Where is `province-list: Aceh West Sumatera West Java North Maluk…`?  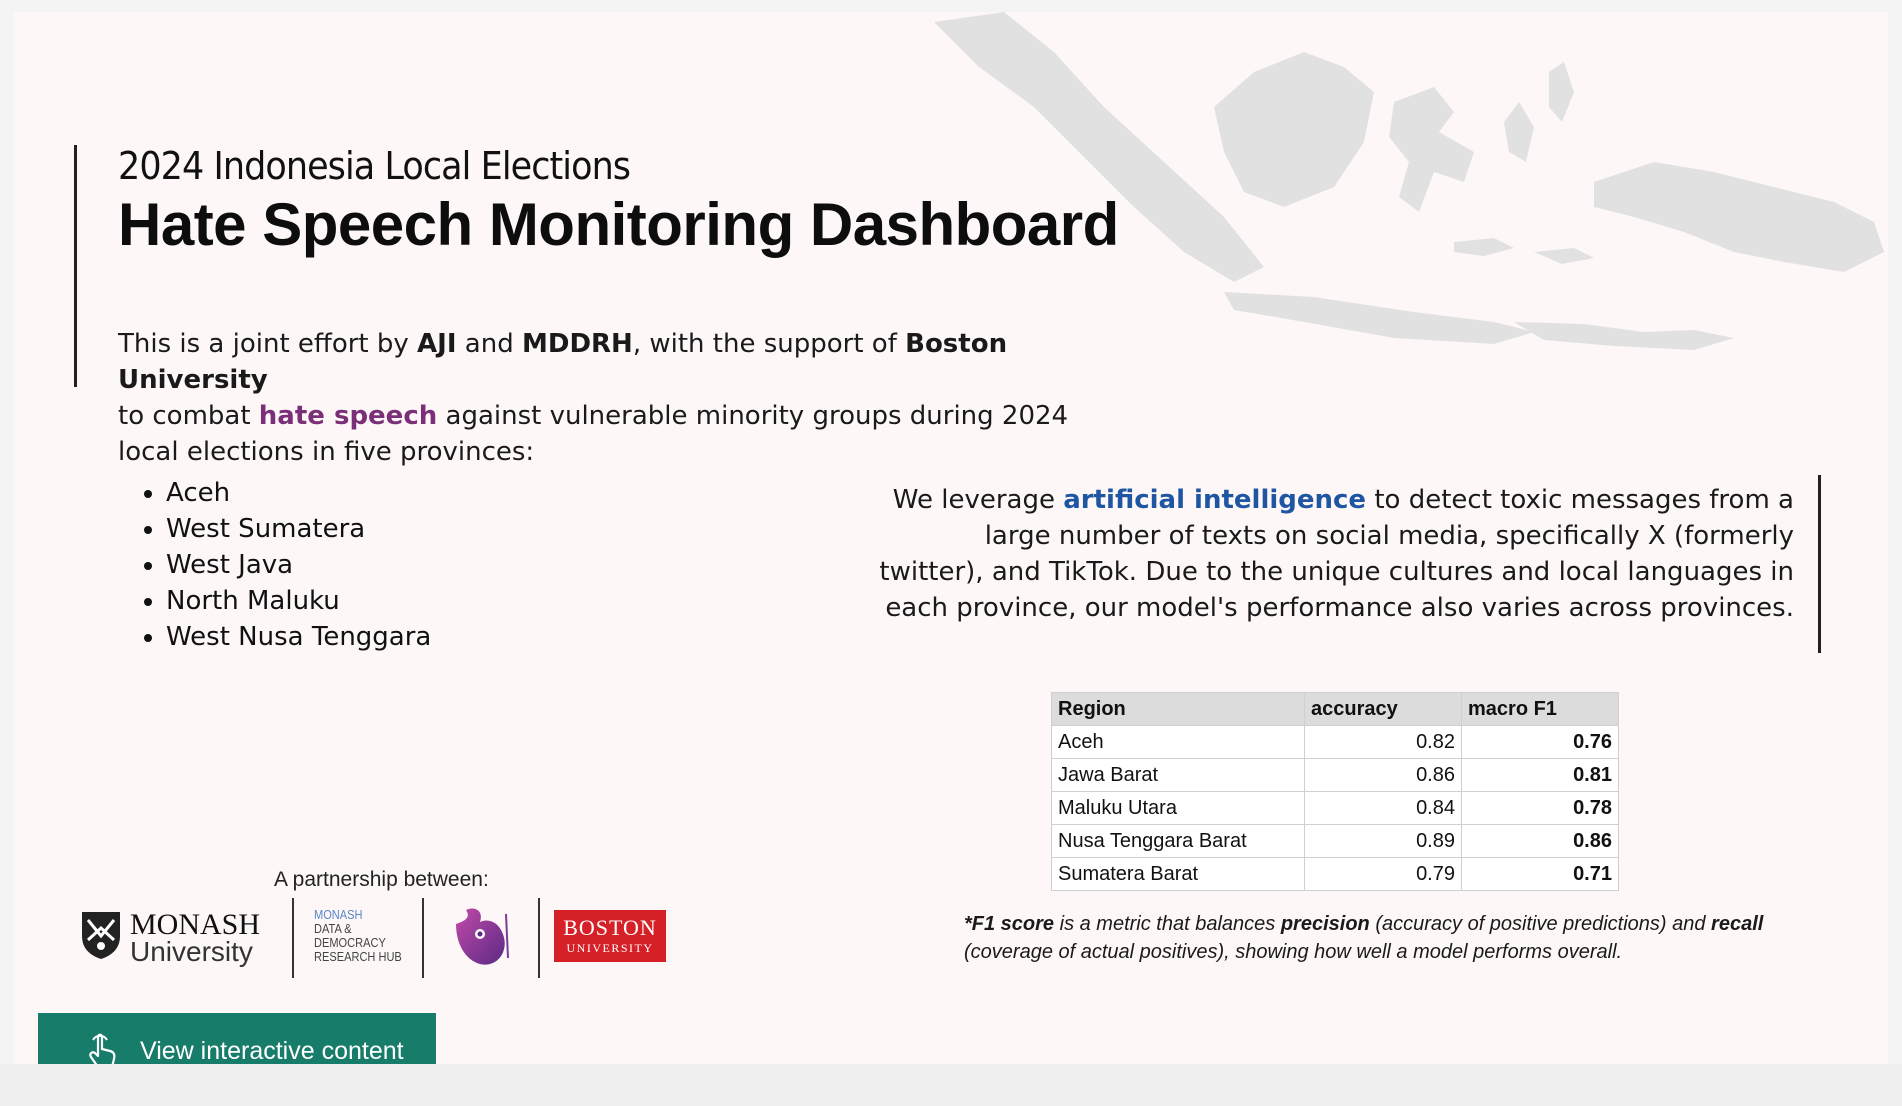 province-list: Aceh West Sumatera West Java North Maluk… is located at coordinates (275, 565).